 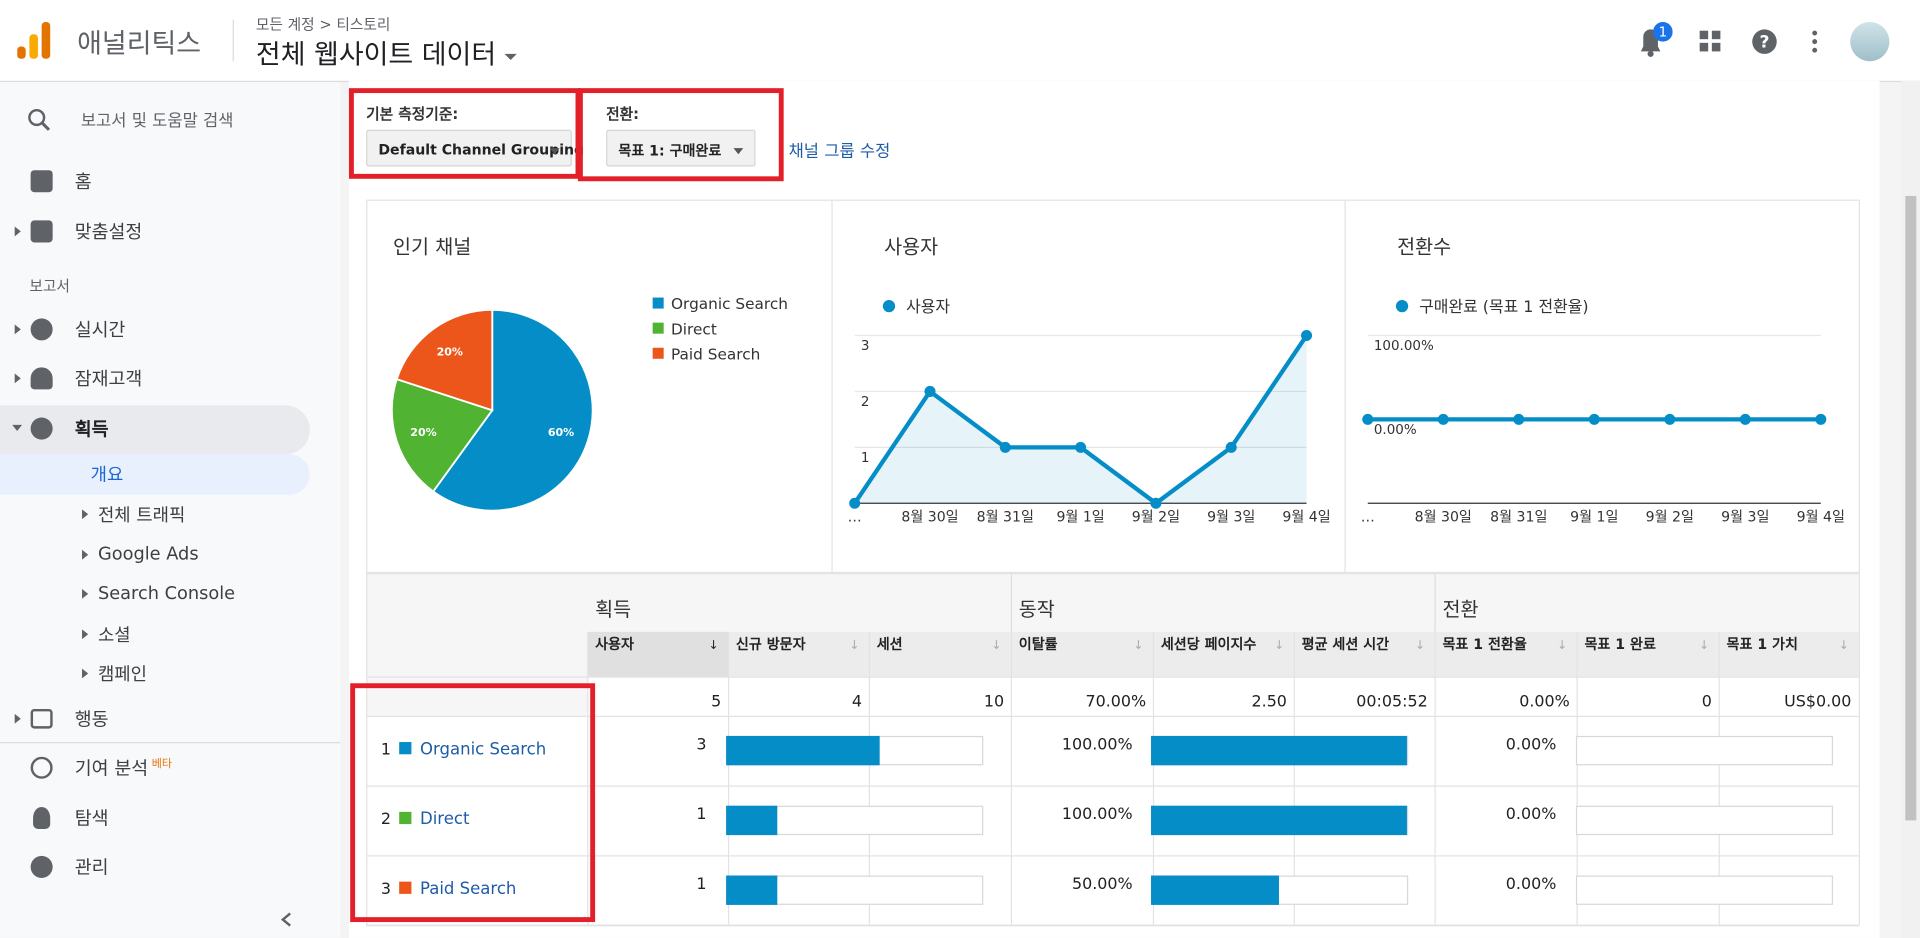 What do you see at coordinates (623, 114) in the screenshot?
I see `control-label: 전환:` at bounding box center [623, 114].